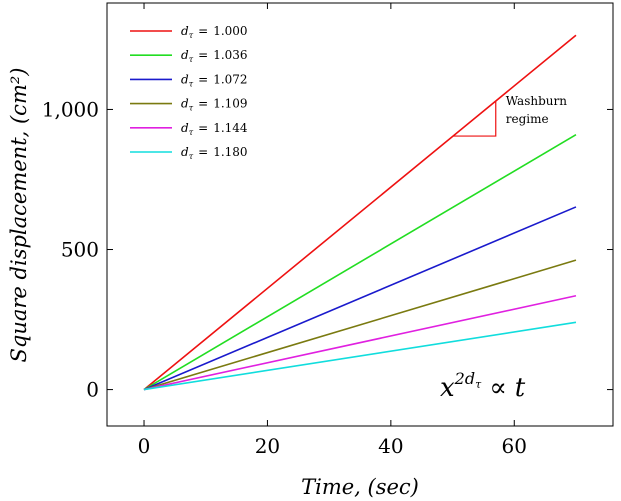  Describe the element at coordinates (214, 80) in the screenshot. I see `legend-entry: dτ = 1.072` at that location.